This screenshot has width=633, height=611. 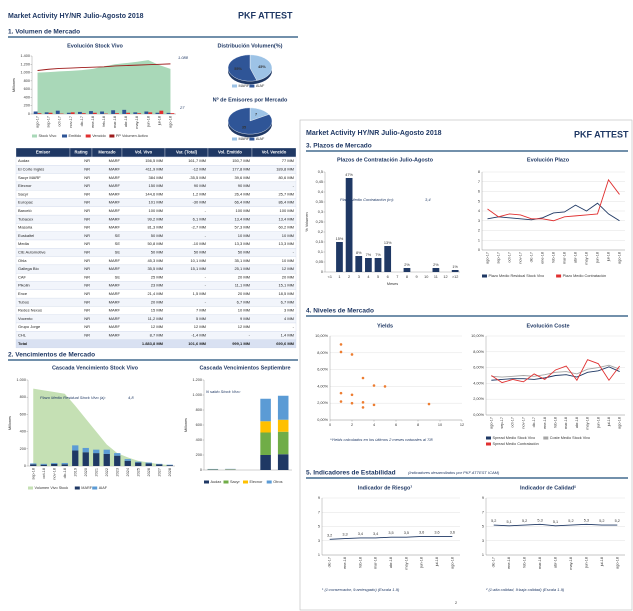 What do you see at coordinates (360, 562) in the screenshot?
I see `x-tick-label: feb-18` at bounding box center [360, 562].